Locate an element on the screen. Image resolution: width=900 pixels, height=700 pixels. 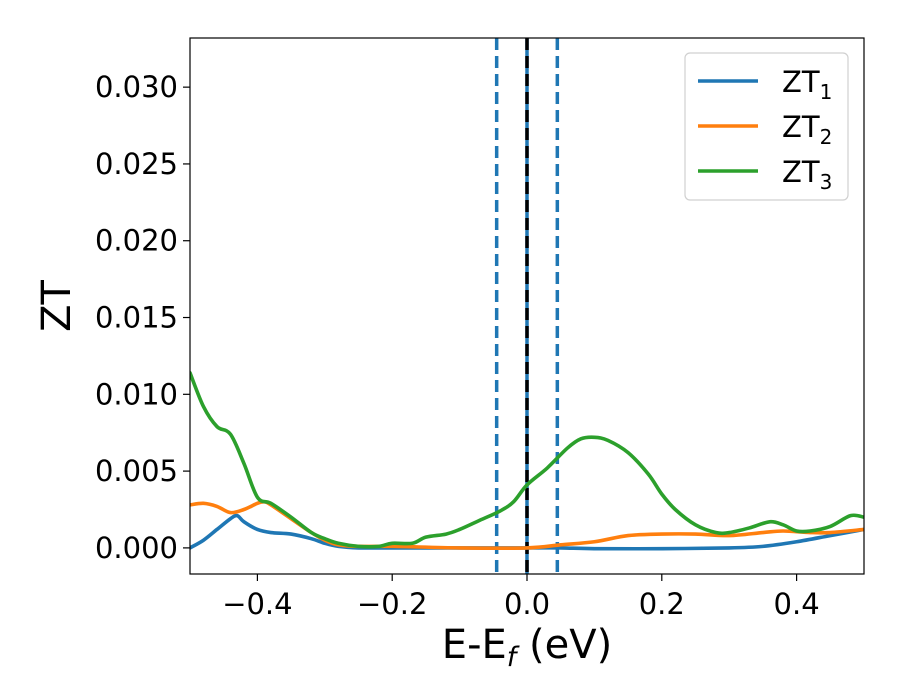
y-tick-label: 0.030 is located at coordinates (136, 87).